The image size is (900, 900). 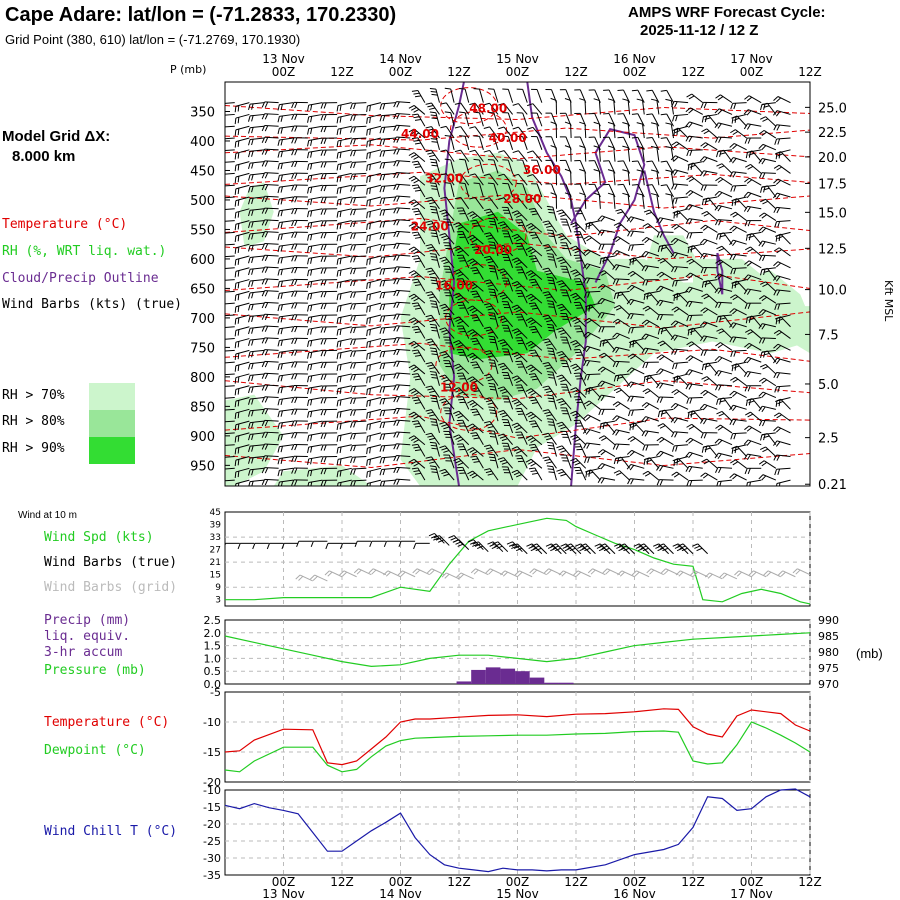 I want to click on bottom-hour-label: 00Z, so click(x=752, y=882).